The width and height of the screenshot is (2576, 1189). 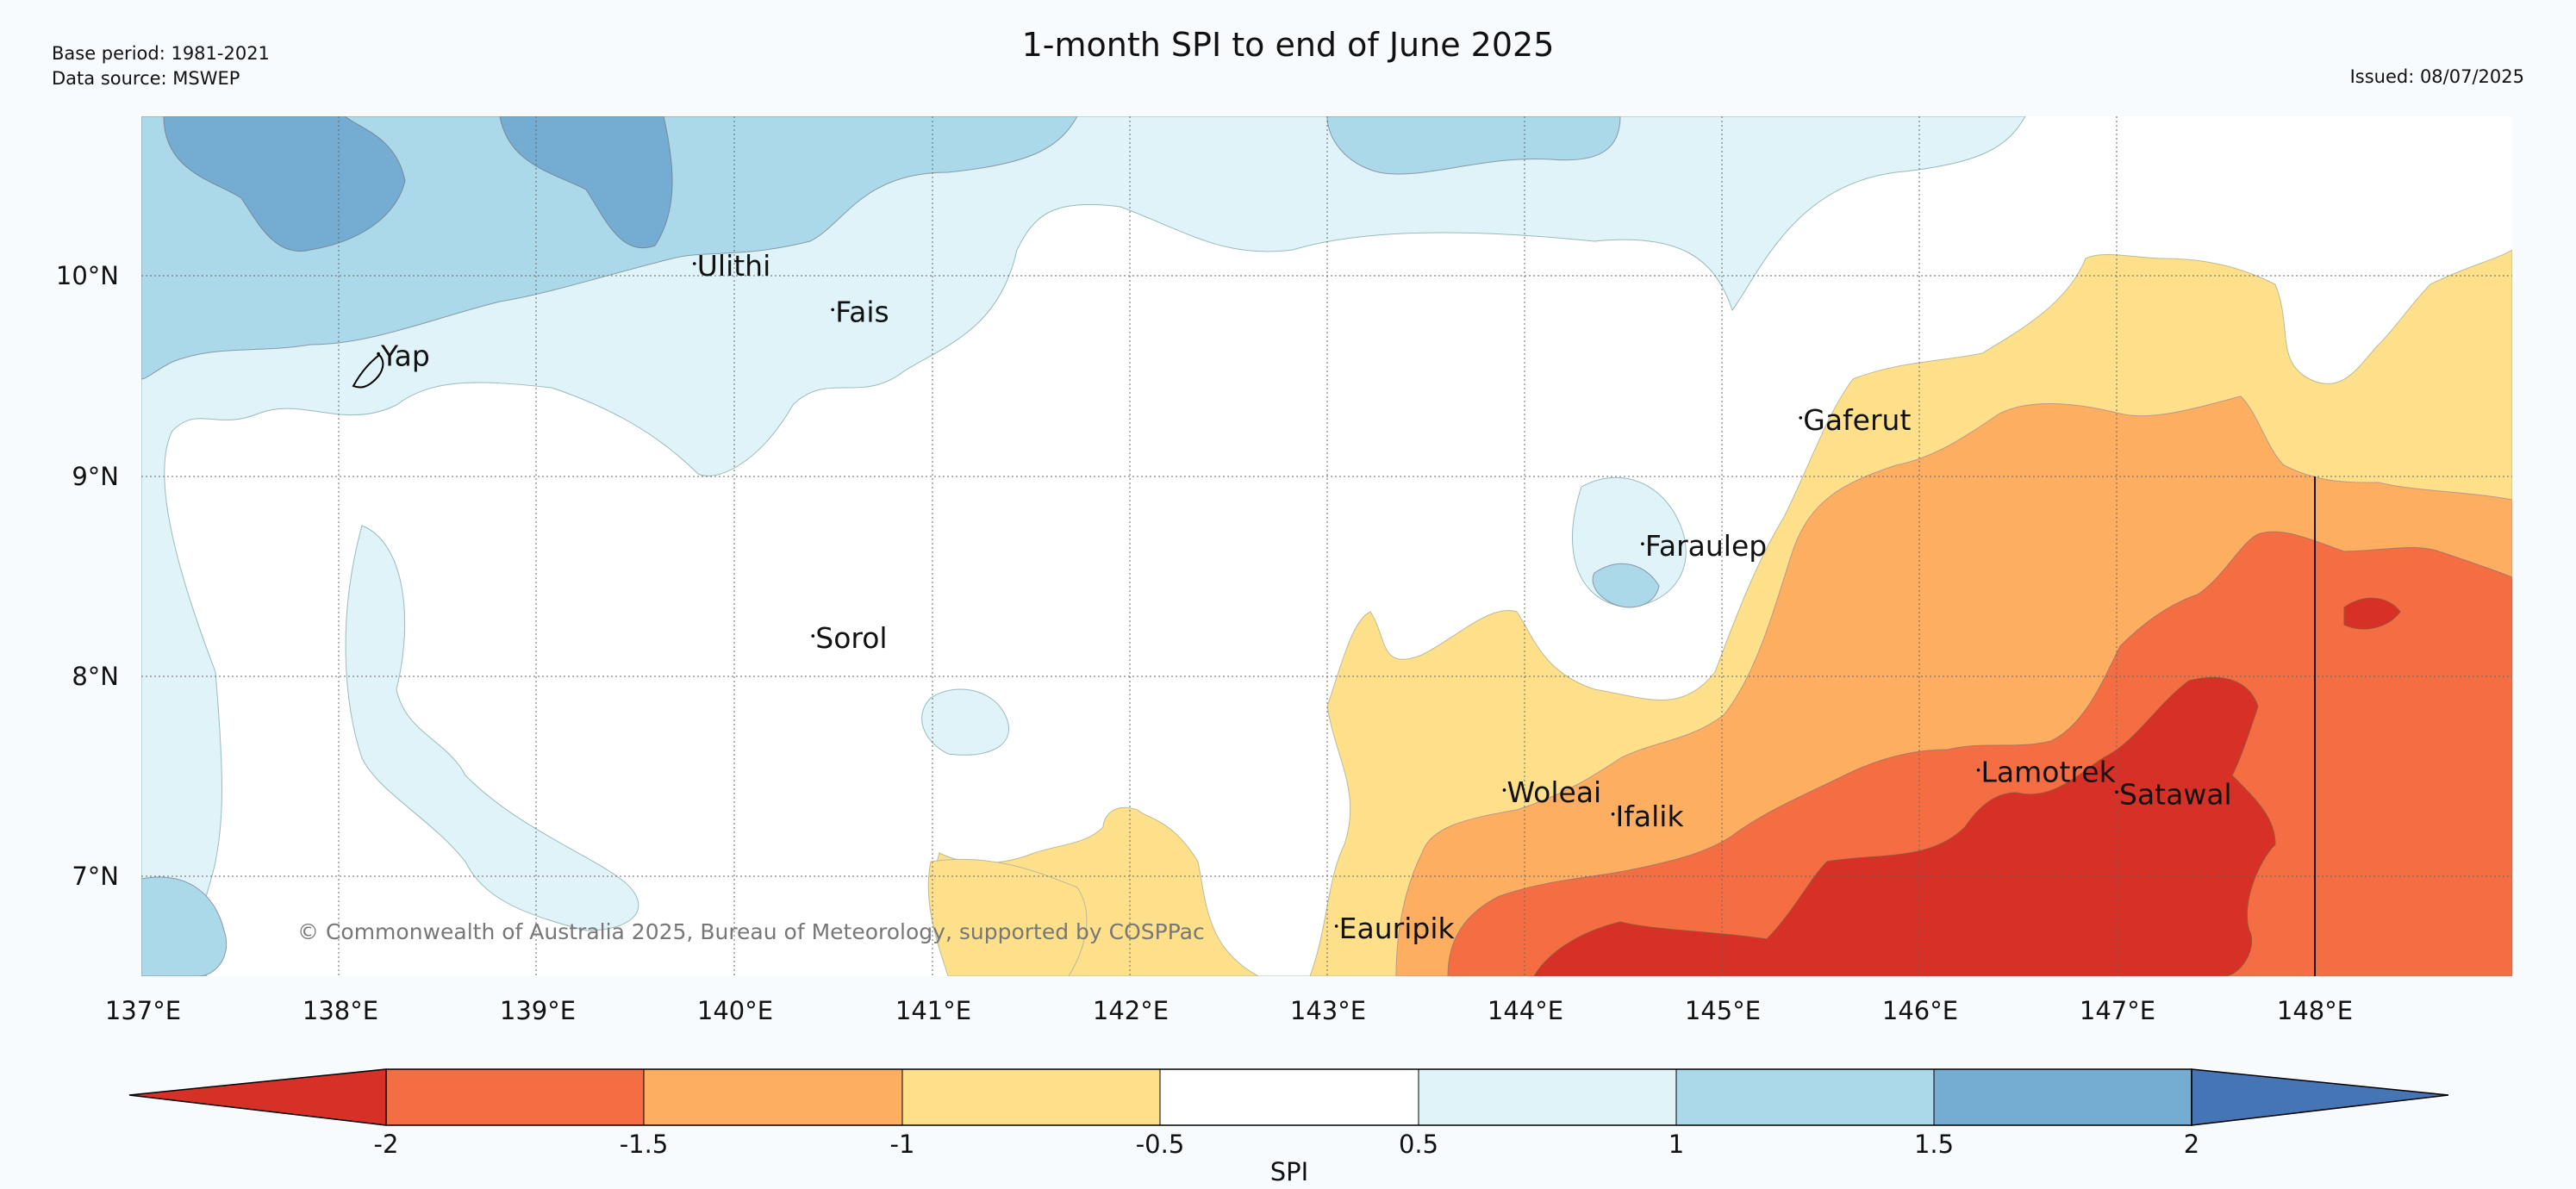 What do you see at coordinates (184, 926) in the screenshot?
I see `spi-field-wet-medium-sw` at bounding box center [184, 926].